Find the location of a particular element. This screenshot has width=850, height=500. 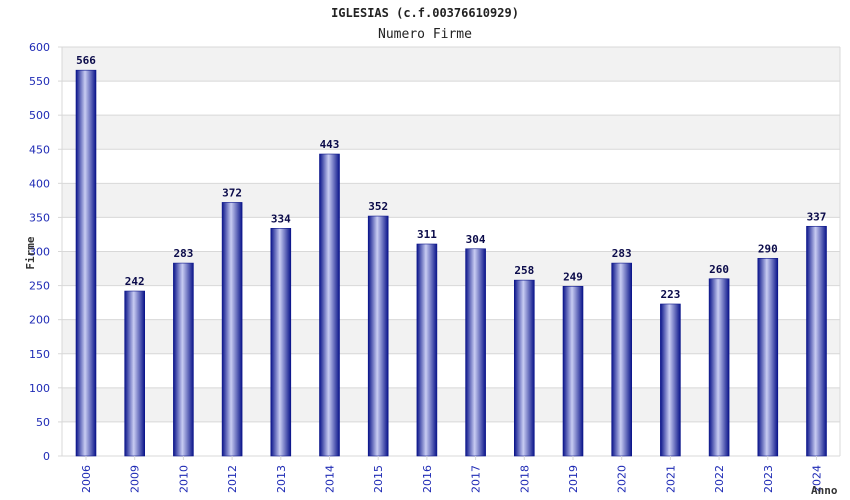

bar-2024 is located at coordinates (816, 341).